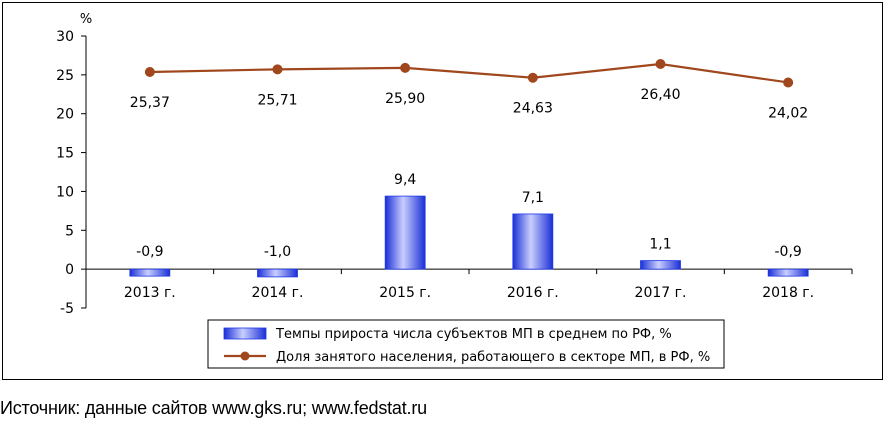 Image resolution: width=888 pixels, height=421 pixels. What do you see at coordinates (660, 245) in the screenshot?
I see `bar-data-label: 1,1` at bounding box center [660, 245].